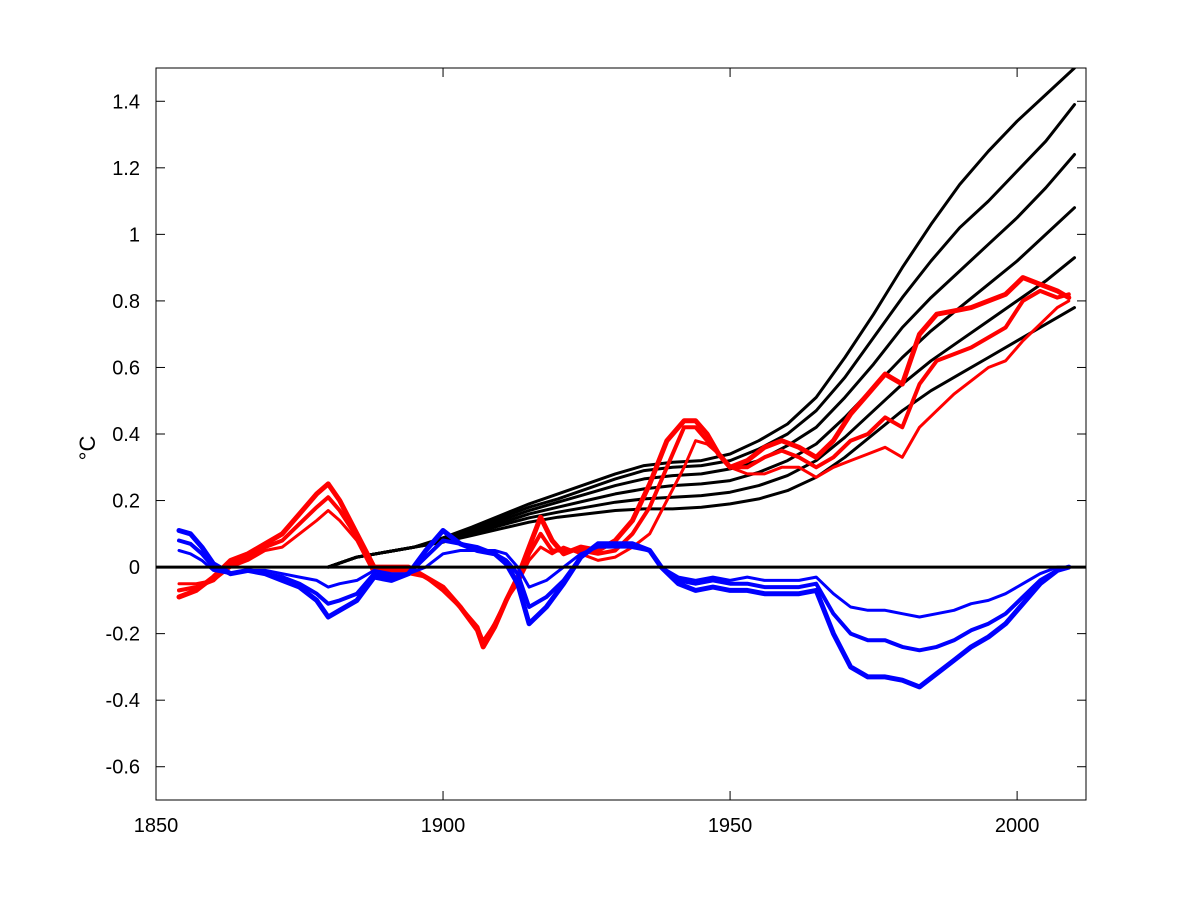  Describe the element at coordinates (87, 448) in the screenshot. I see `y-axis-label: °C` at that location.